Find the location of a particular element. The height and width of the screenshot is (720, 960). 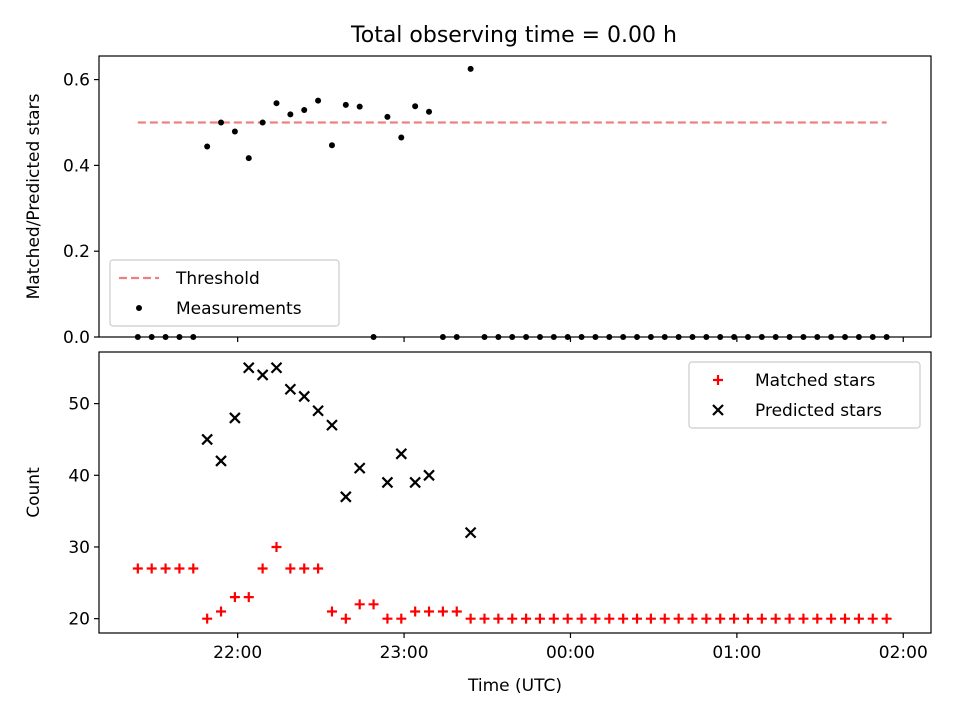

legend: Threshold Measurements is located at coordinates (224, 293).